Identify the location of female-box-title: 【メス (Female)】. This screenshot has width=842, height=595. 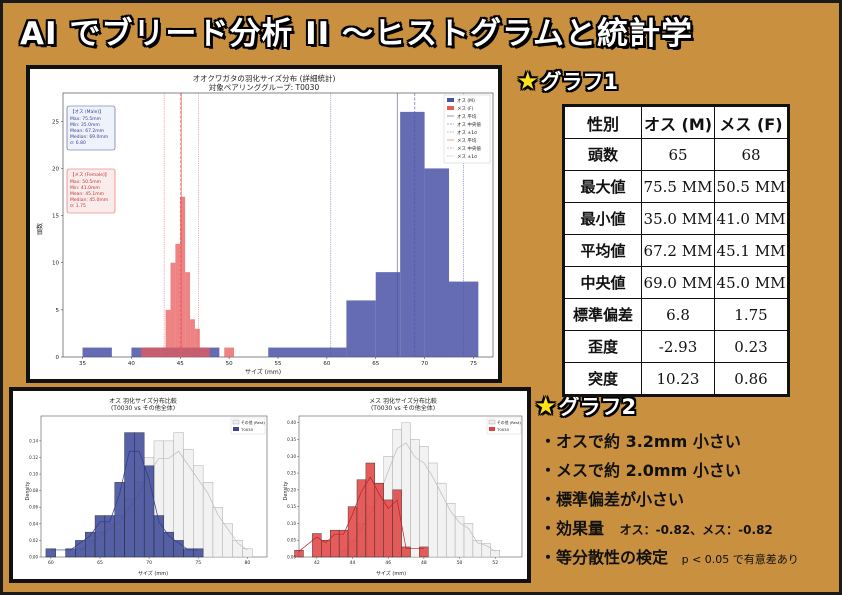
(89, 175).